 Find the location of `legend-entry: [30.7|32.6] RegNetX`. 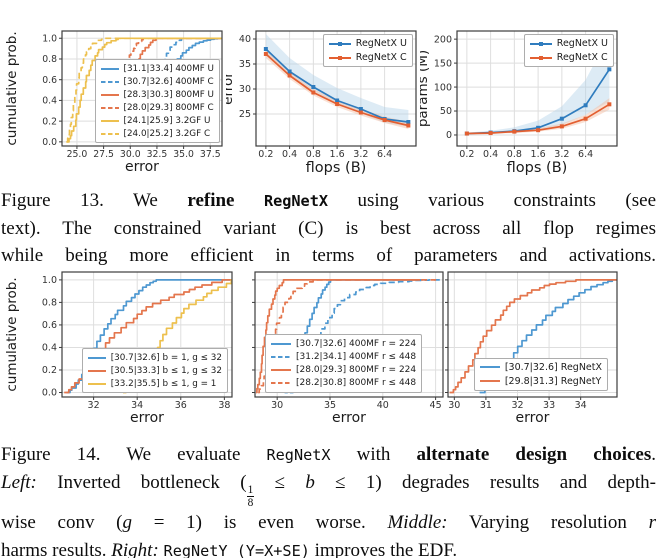

legend-entry: [30.7|32.6] RegNetX is located at coordinates (540, 368).